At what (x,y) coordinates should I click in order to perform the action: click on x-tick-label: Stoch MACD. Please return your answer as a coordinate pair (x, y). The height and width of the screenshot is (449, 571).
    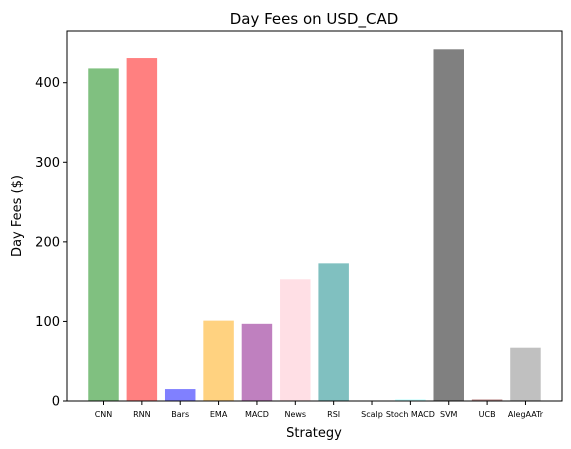
    Looking at the image, I should click on (410, 414).